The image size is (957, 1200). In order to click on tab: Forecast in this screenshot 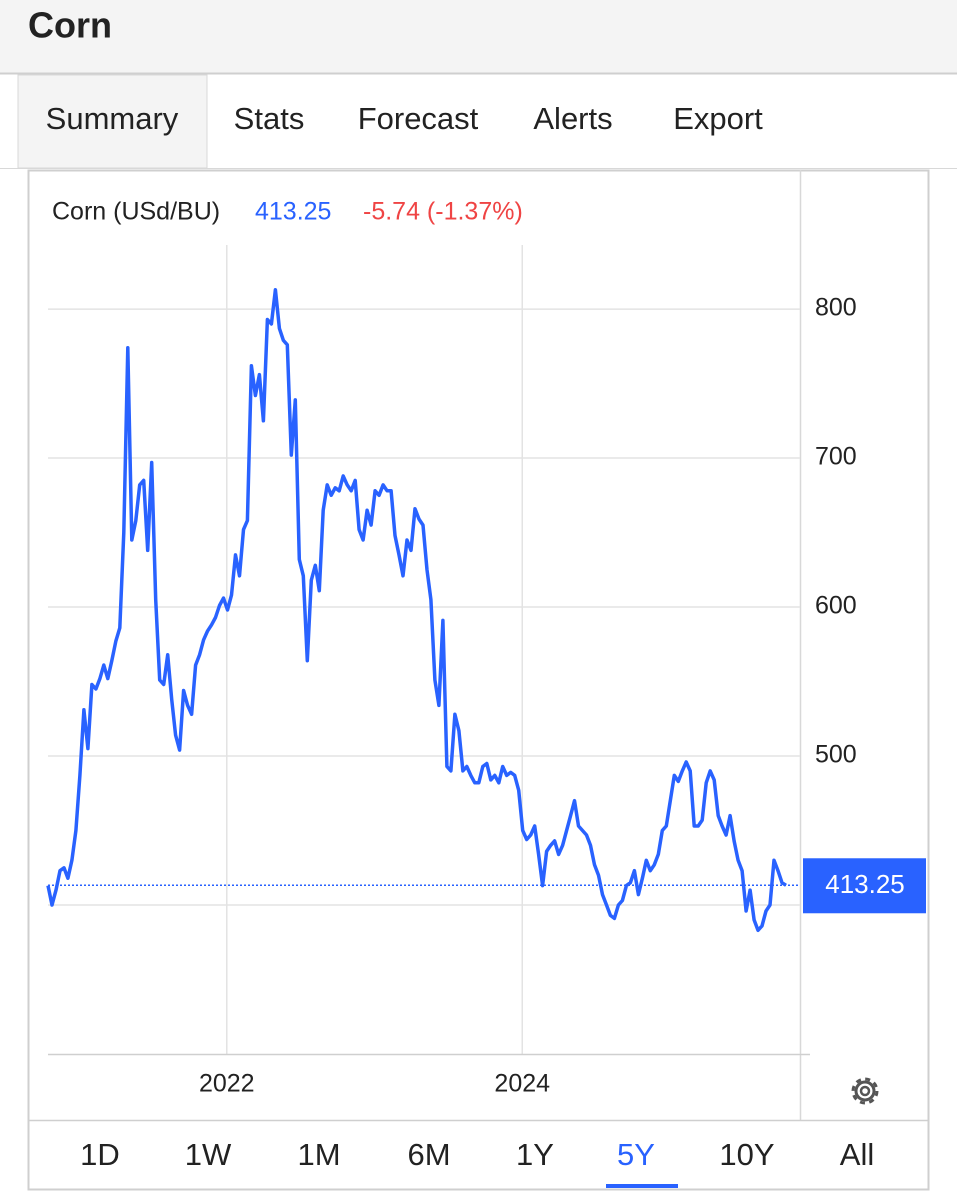, I will do `click(418, 118)`.